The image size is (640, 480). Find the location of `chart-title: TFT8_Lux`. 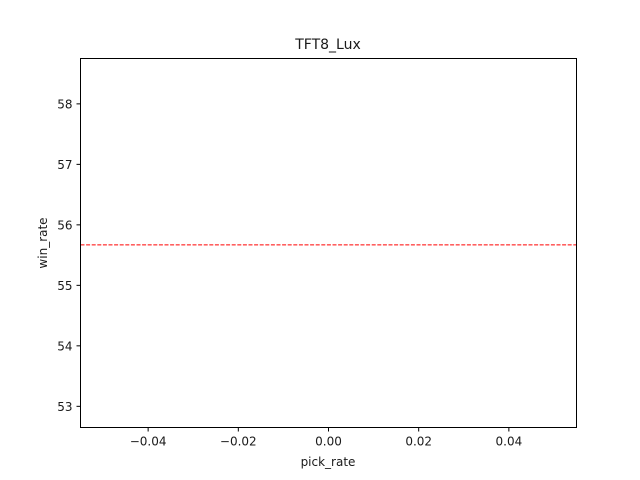

chart-title: TFT8_Lux is located at coordinates (327, 45).